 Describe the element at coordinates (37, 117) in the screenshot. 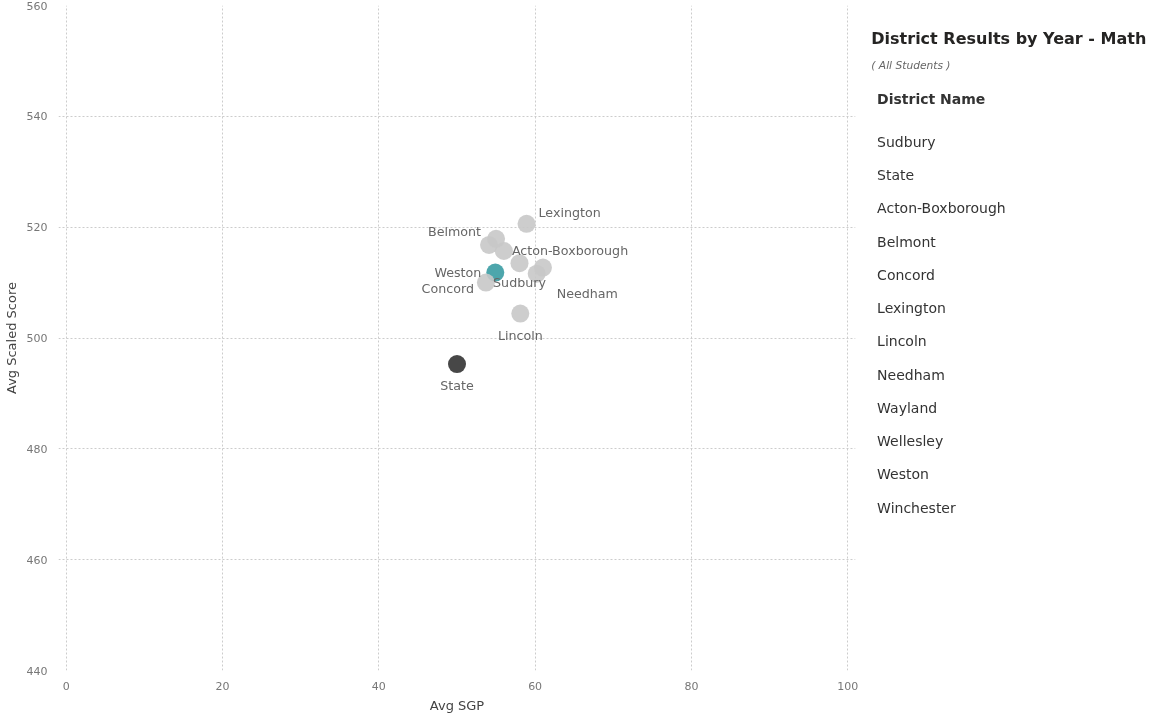

I see `y-tick-label: 540` at that location.